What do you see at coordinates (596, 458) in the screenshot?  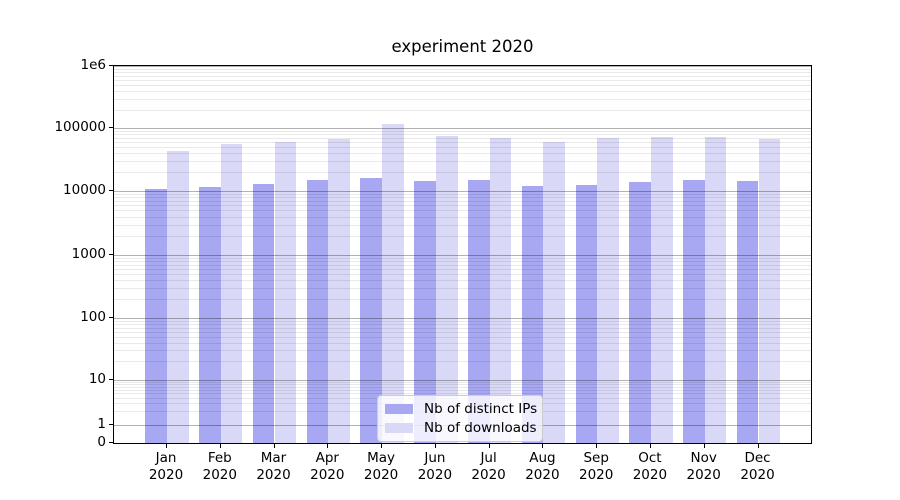 I see `x-tick-month: Sep` at bounding box center [596, 458].